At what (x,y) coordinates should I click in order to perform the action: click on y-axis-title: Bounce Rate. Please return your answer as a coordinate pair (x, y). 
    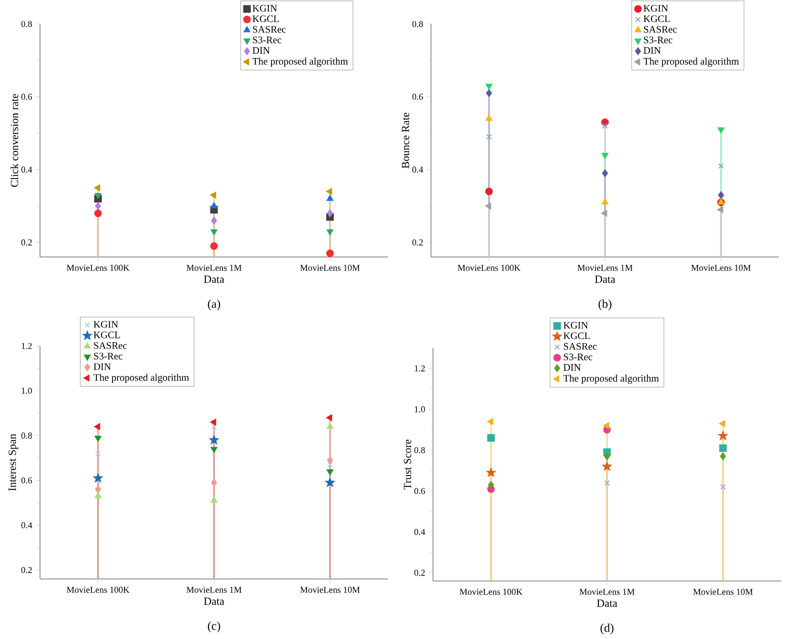
    Looking at the image, I should click on (406, 140).